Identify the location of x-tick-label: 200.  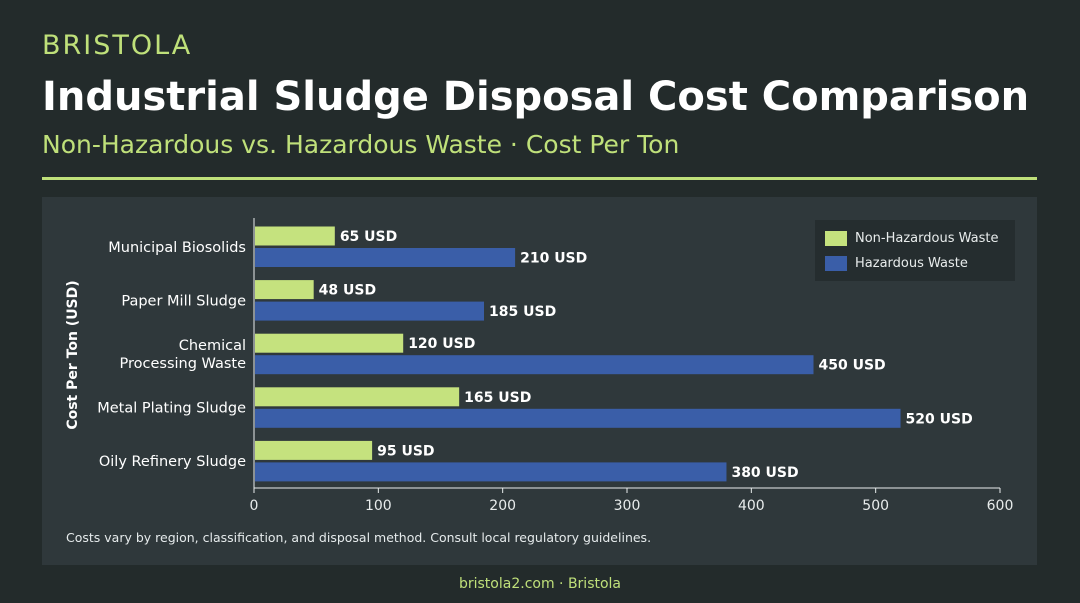
(502, 506).